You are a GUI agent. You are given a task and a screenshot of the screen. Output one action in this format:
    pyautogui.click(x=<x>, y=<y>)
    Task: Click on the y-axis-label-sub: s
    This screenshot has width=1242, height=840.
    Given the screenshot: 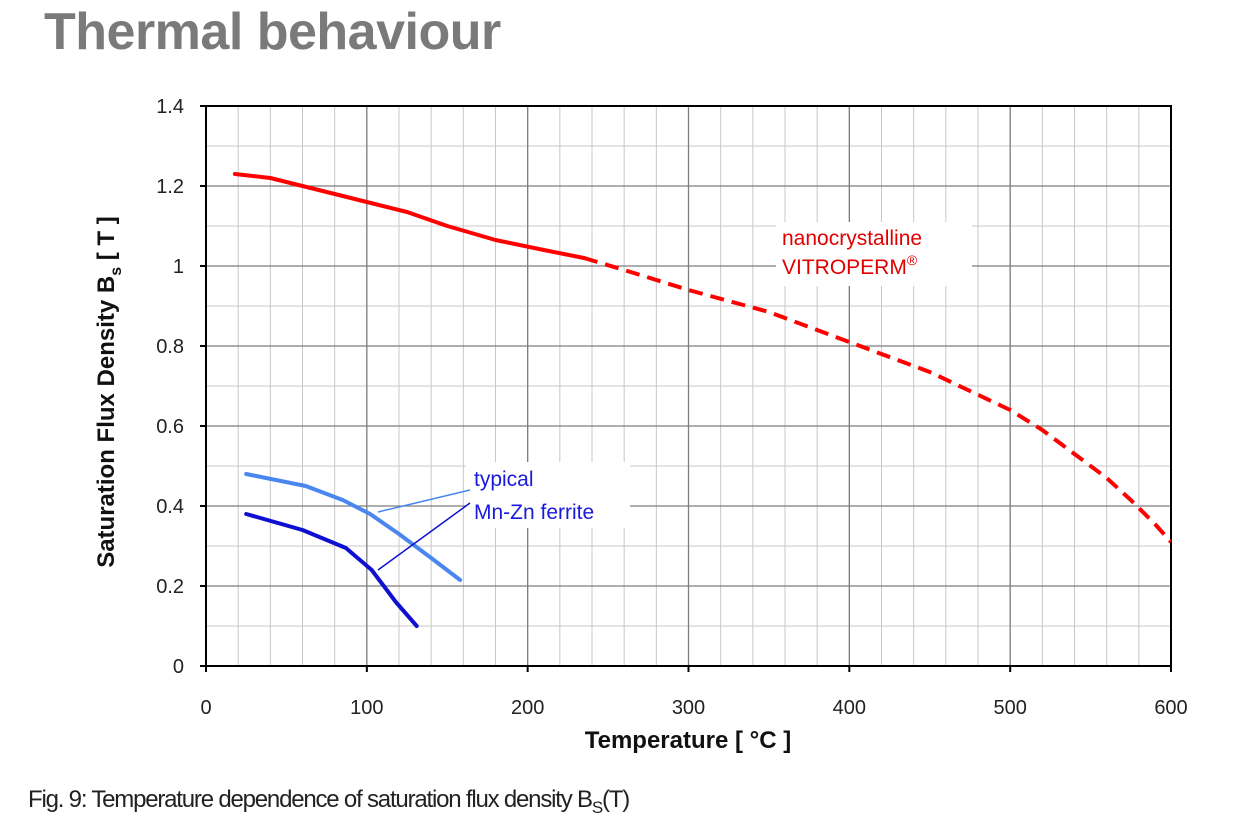 What is the action you would take?
    pyautogui.click(x=116, y=271)
    